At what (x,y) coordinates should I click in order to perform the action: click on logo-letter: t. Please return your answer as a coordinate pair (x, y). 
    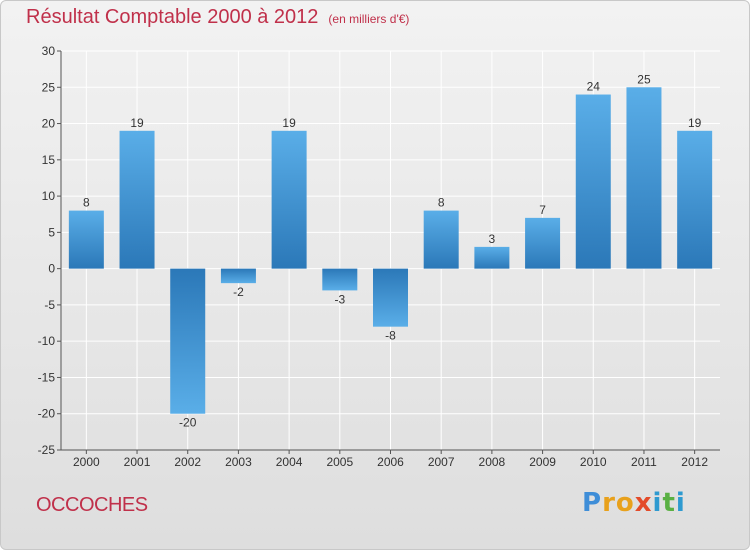
    Looking at the image, I should click on (669, 503).